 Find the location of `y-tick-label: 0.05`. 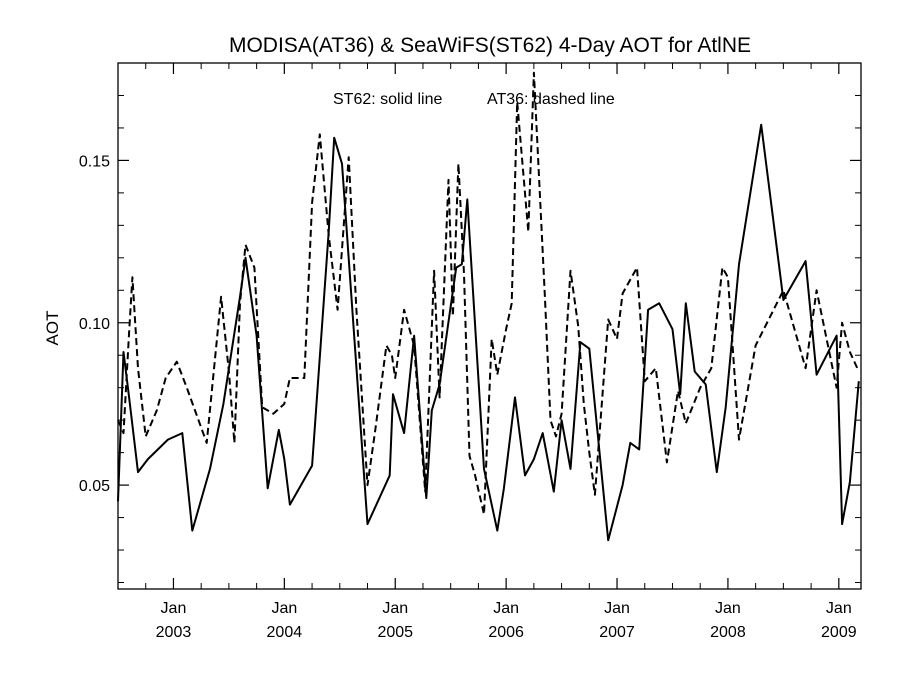

y-tick-label: 0.05 is located at coordinates (94, 486).